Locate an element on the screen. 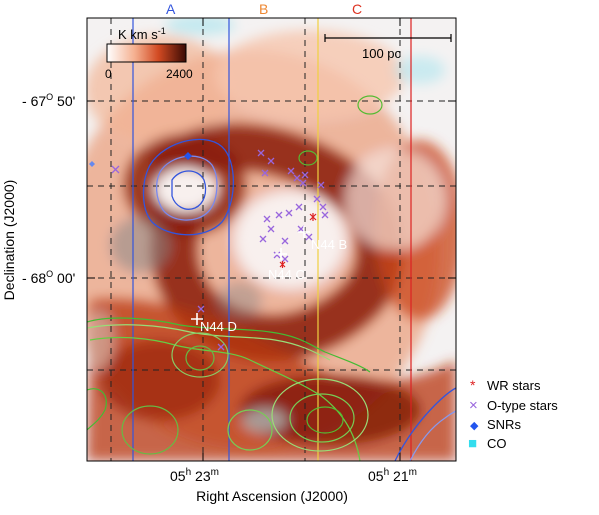 The width and height of the screenshot is (599, 515). legend-wr-symbol: * is located at coordinates (473, 385).